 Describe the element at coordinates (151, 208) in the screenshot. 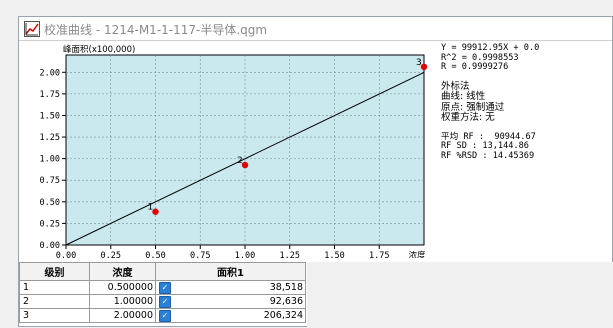

I see `data-point-label: 1` at that location.